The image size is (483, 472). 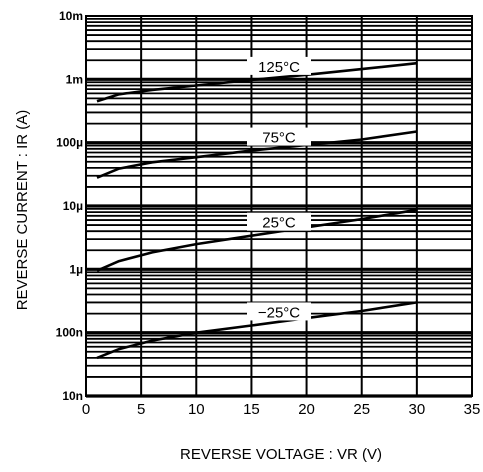 I want to click on x-tick-label: 35, so click(x=472, y=409).